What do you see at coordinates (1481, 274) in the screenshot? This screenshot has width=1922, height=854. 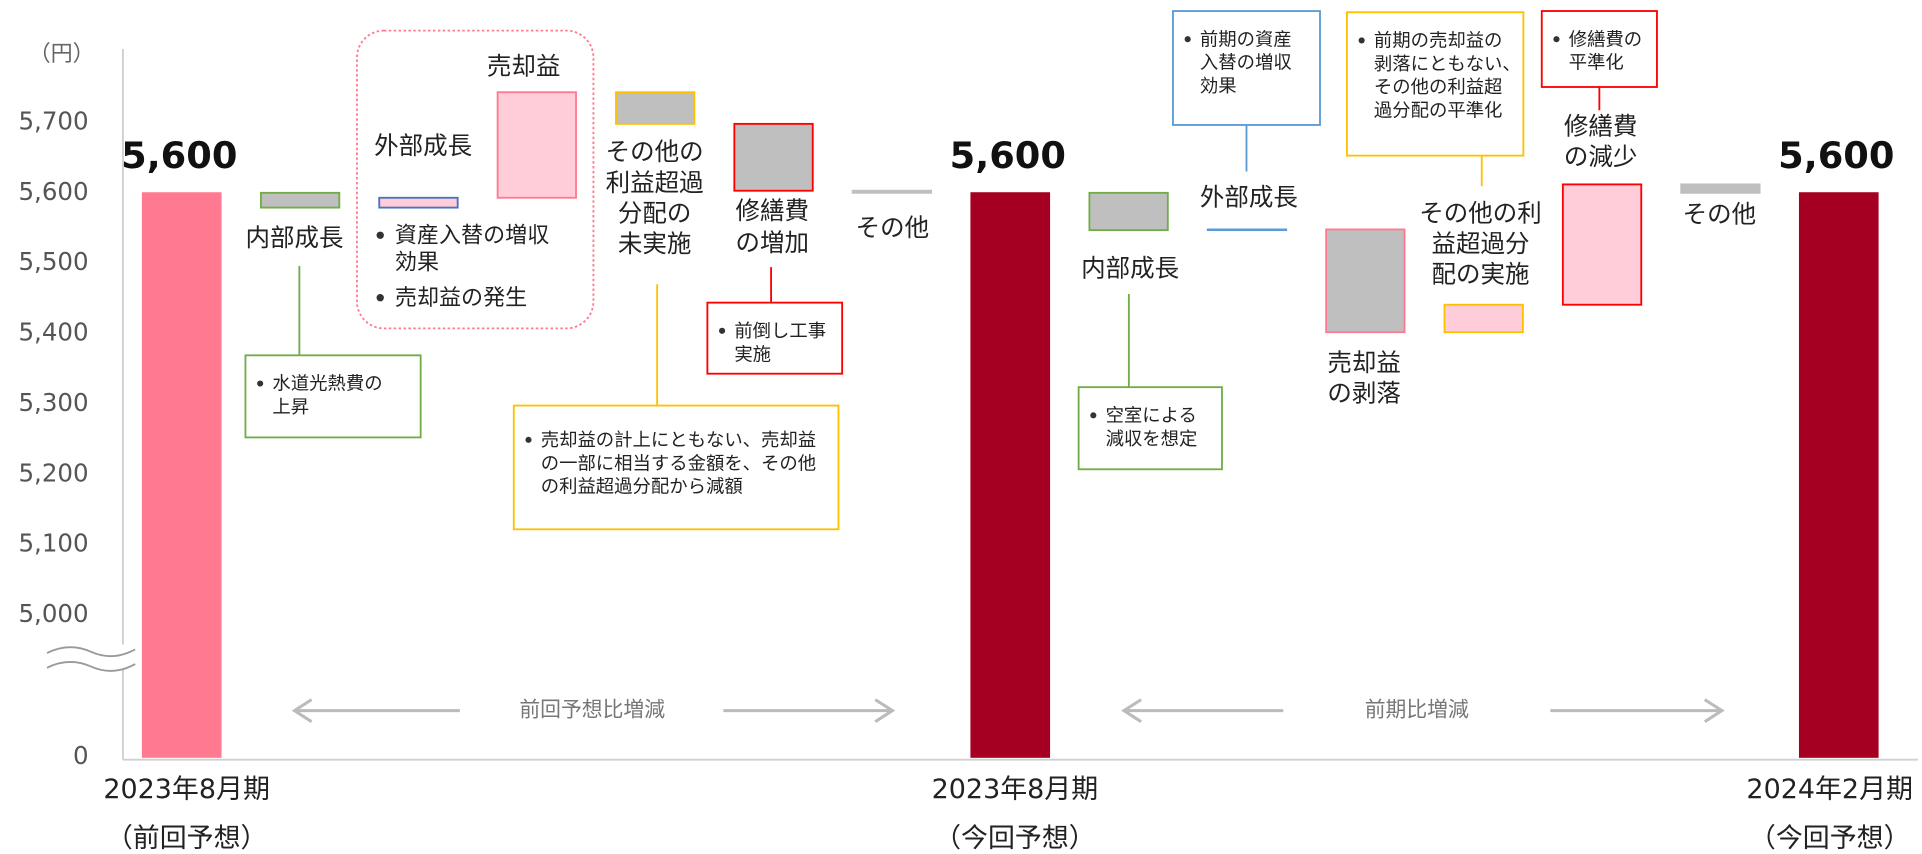 I see `category-label: 配の実施` at bounding box center [1481, 274].